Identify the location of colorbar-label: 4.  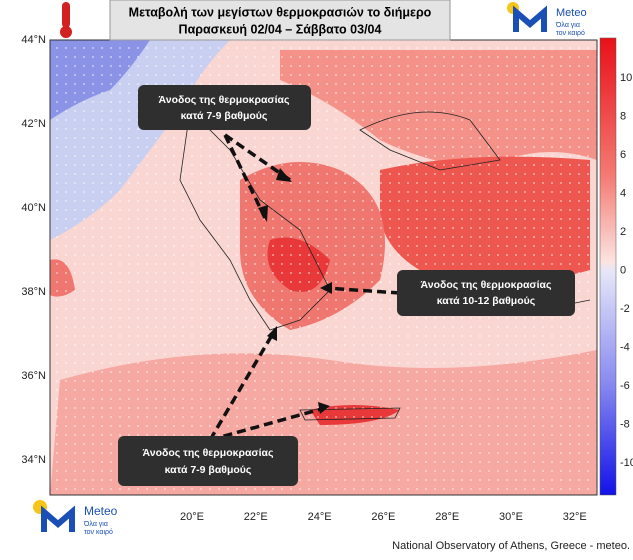
(623, 193).